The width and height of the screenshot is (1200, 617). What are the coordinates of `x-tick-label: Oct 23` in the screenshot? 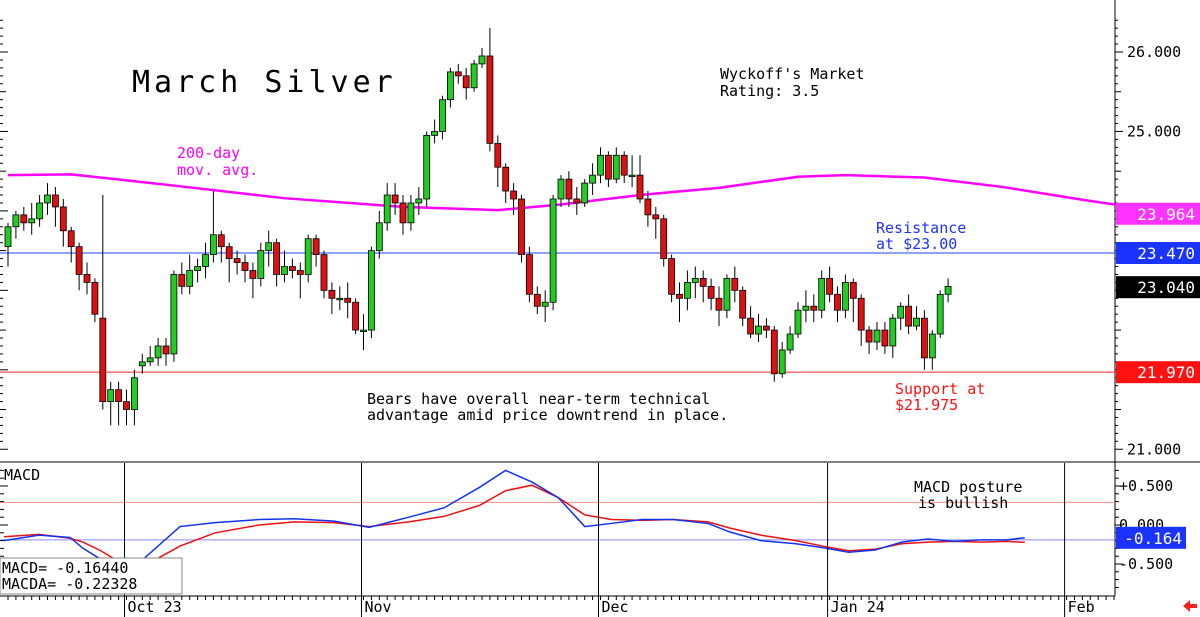 It's located at (155, 607).